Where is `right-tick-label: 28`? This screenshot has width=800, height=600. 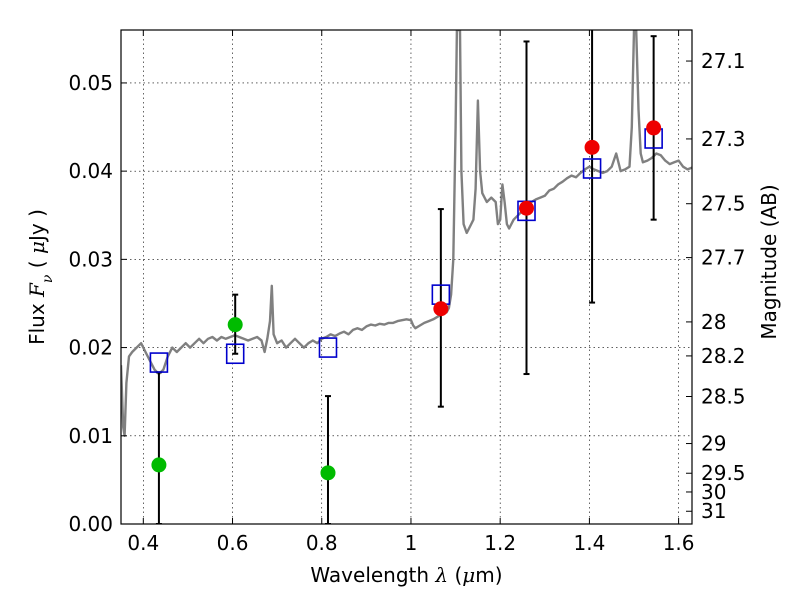
right-tick-label: 28 is located at coordinates (713, 322).